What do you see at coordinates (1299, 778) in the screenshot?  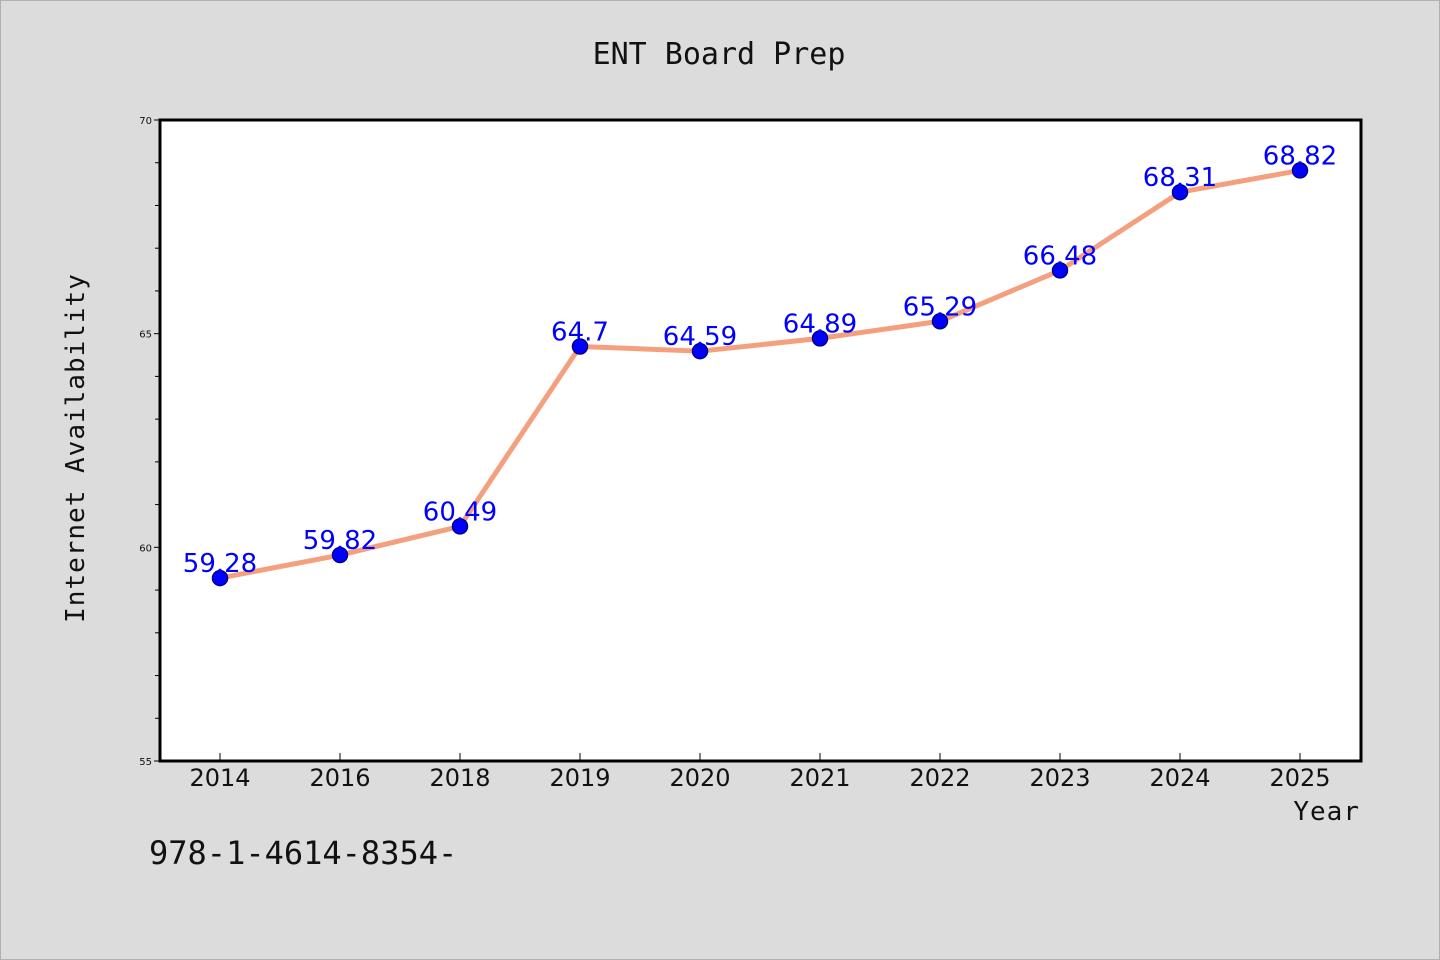 I see `x-tick-label: 2025` at bounding box center [1299, 778].